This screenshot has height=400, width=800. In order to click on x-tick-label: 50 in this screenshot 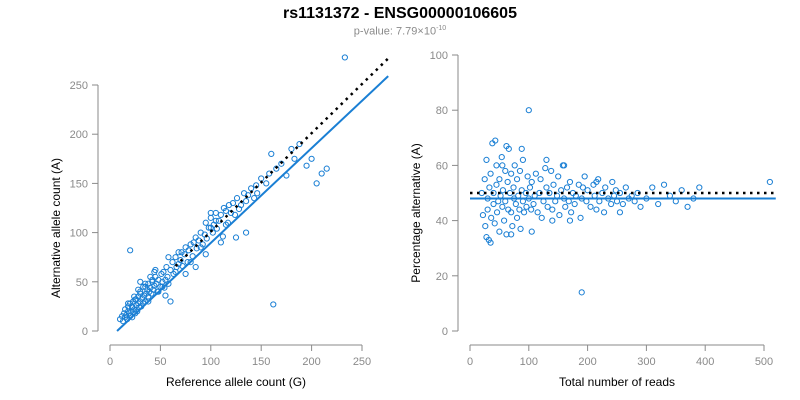, I will do `click(160, 362)`.